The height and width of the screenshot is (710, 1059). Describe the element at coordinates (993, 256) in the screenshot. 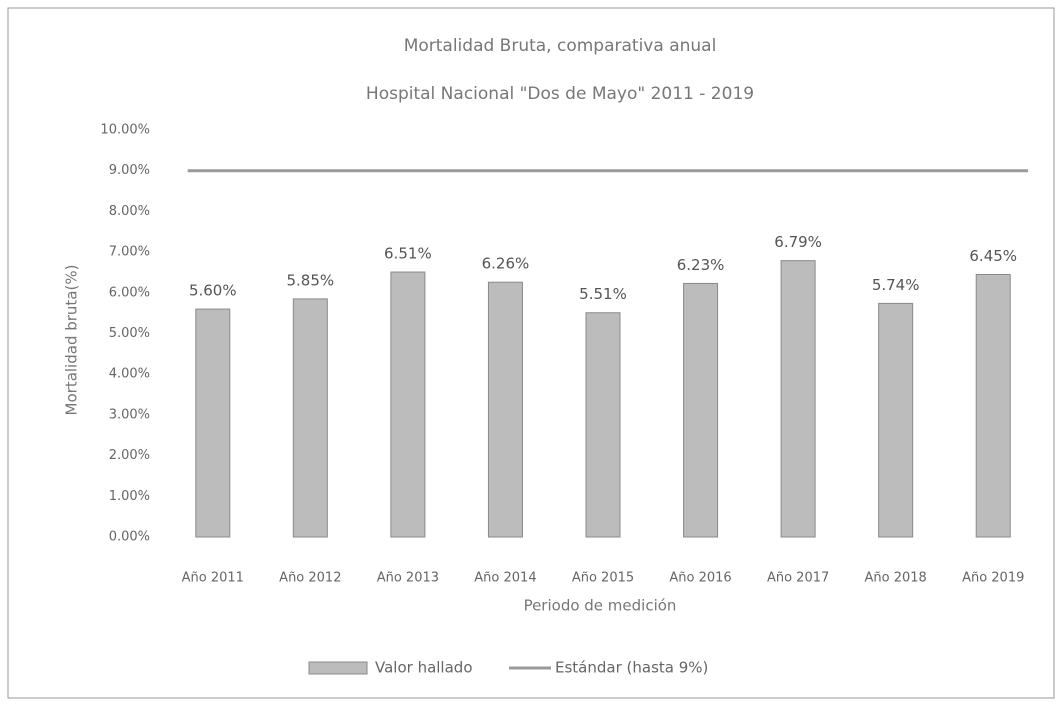

I see `data-label: 6.45%` at that location.